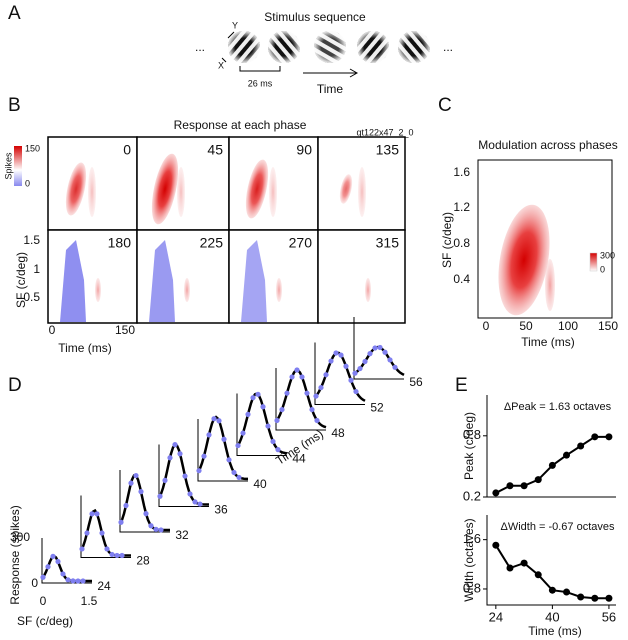 Image resolution: width=628 pixels, height=640 pixels. I want to click on panel-label: E, so click(461, 385).